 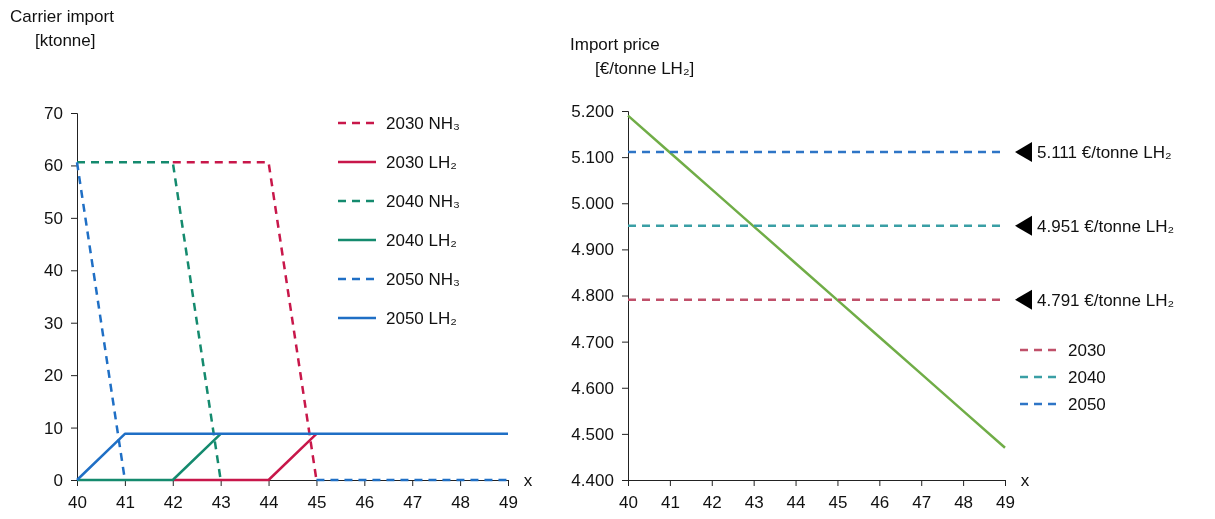 What do you see at coordinates (53, 323) in the screenshot?
I see `y-tick-label: 30` at bounding box center [53, 323].